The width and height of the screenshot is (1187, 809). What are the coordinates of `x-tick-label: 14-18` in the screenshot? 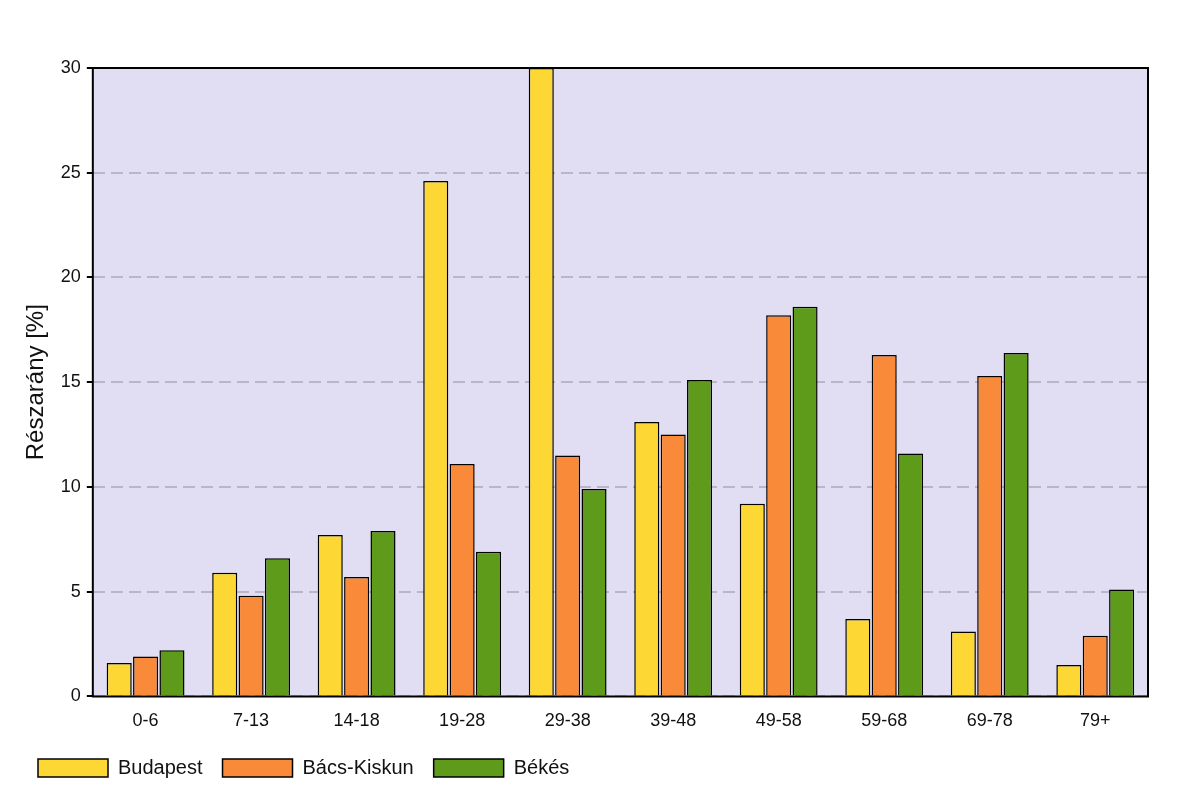 It's located at (356, 720).